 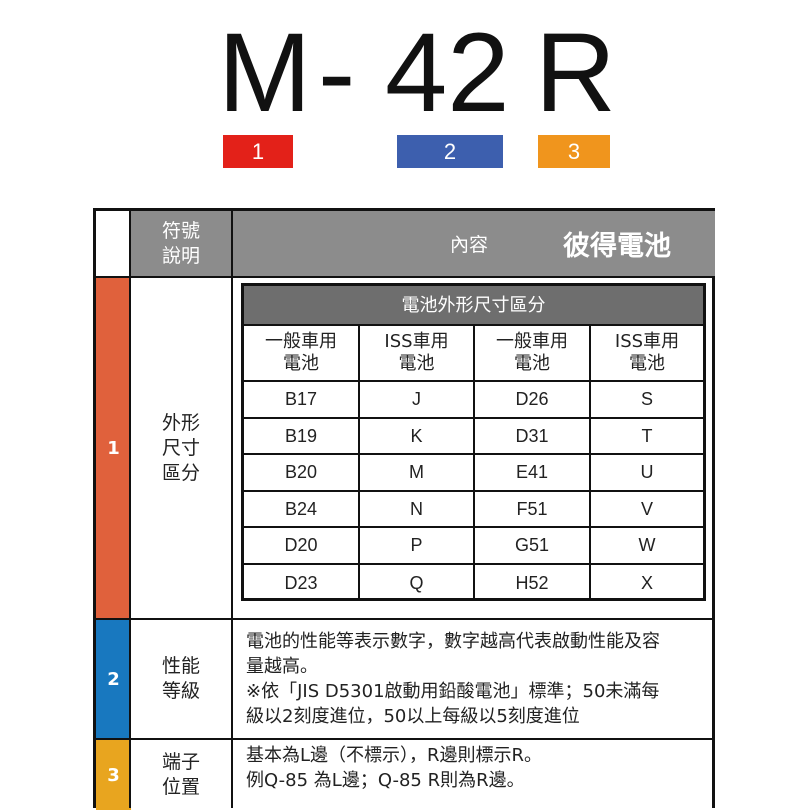 What do you see at coordinates (180, 230) in the screenshot?
I see `header-symbol-line: 符號` at bounding box center [180, 230].